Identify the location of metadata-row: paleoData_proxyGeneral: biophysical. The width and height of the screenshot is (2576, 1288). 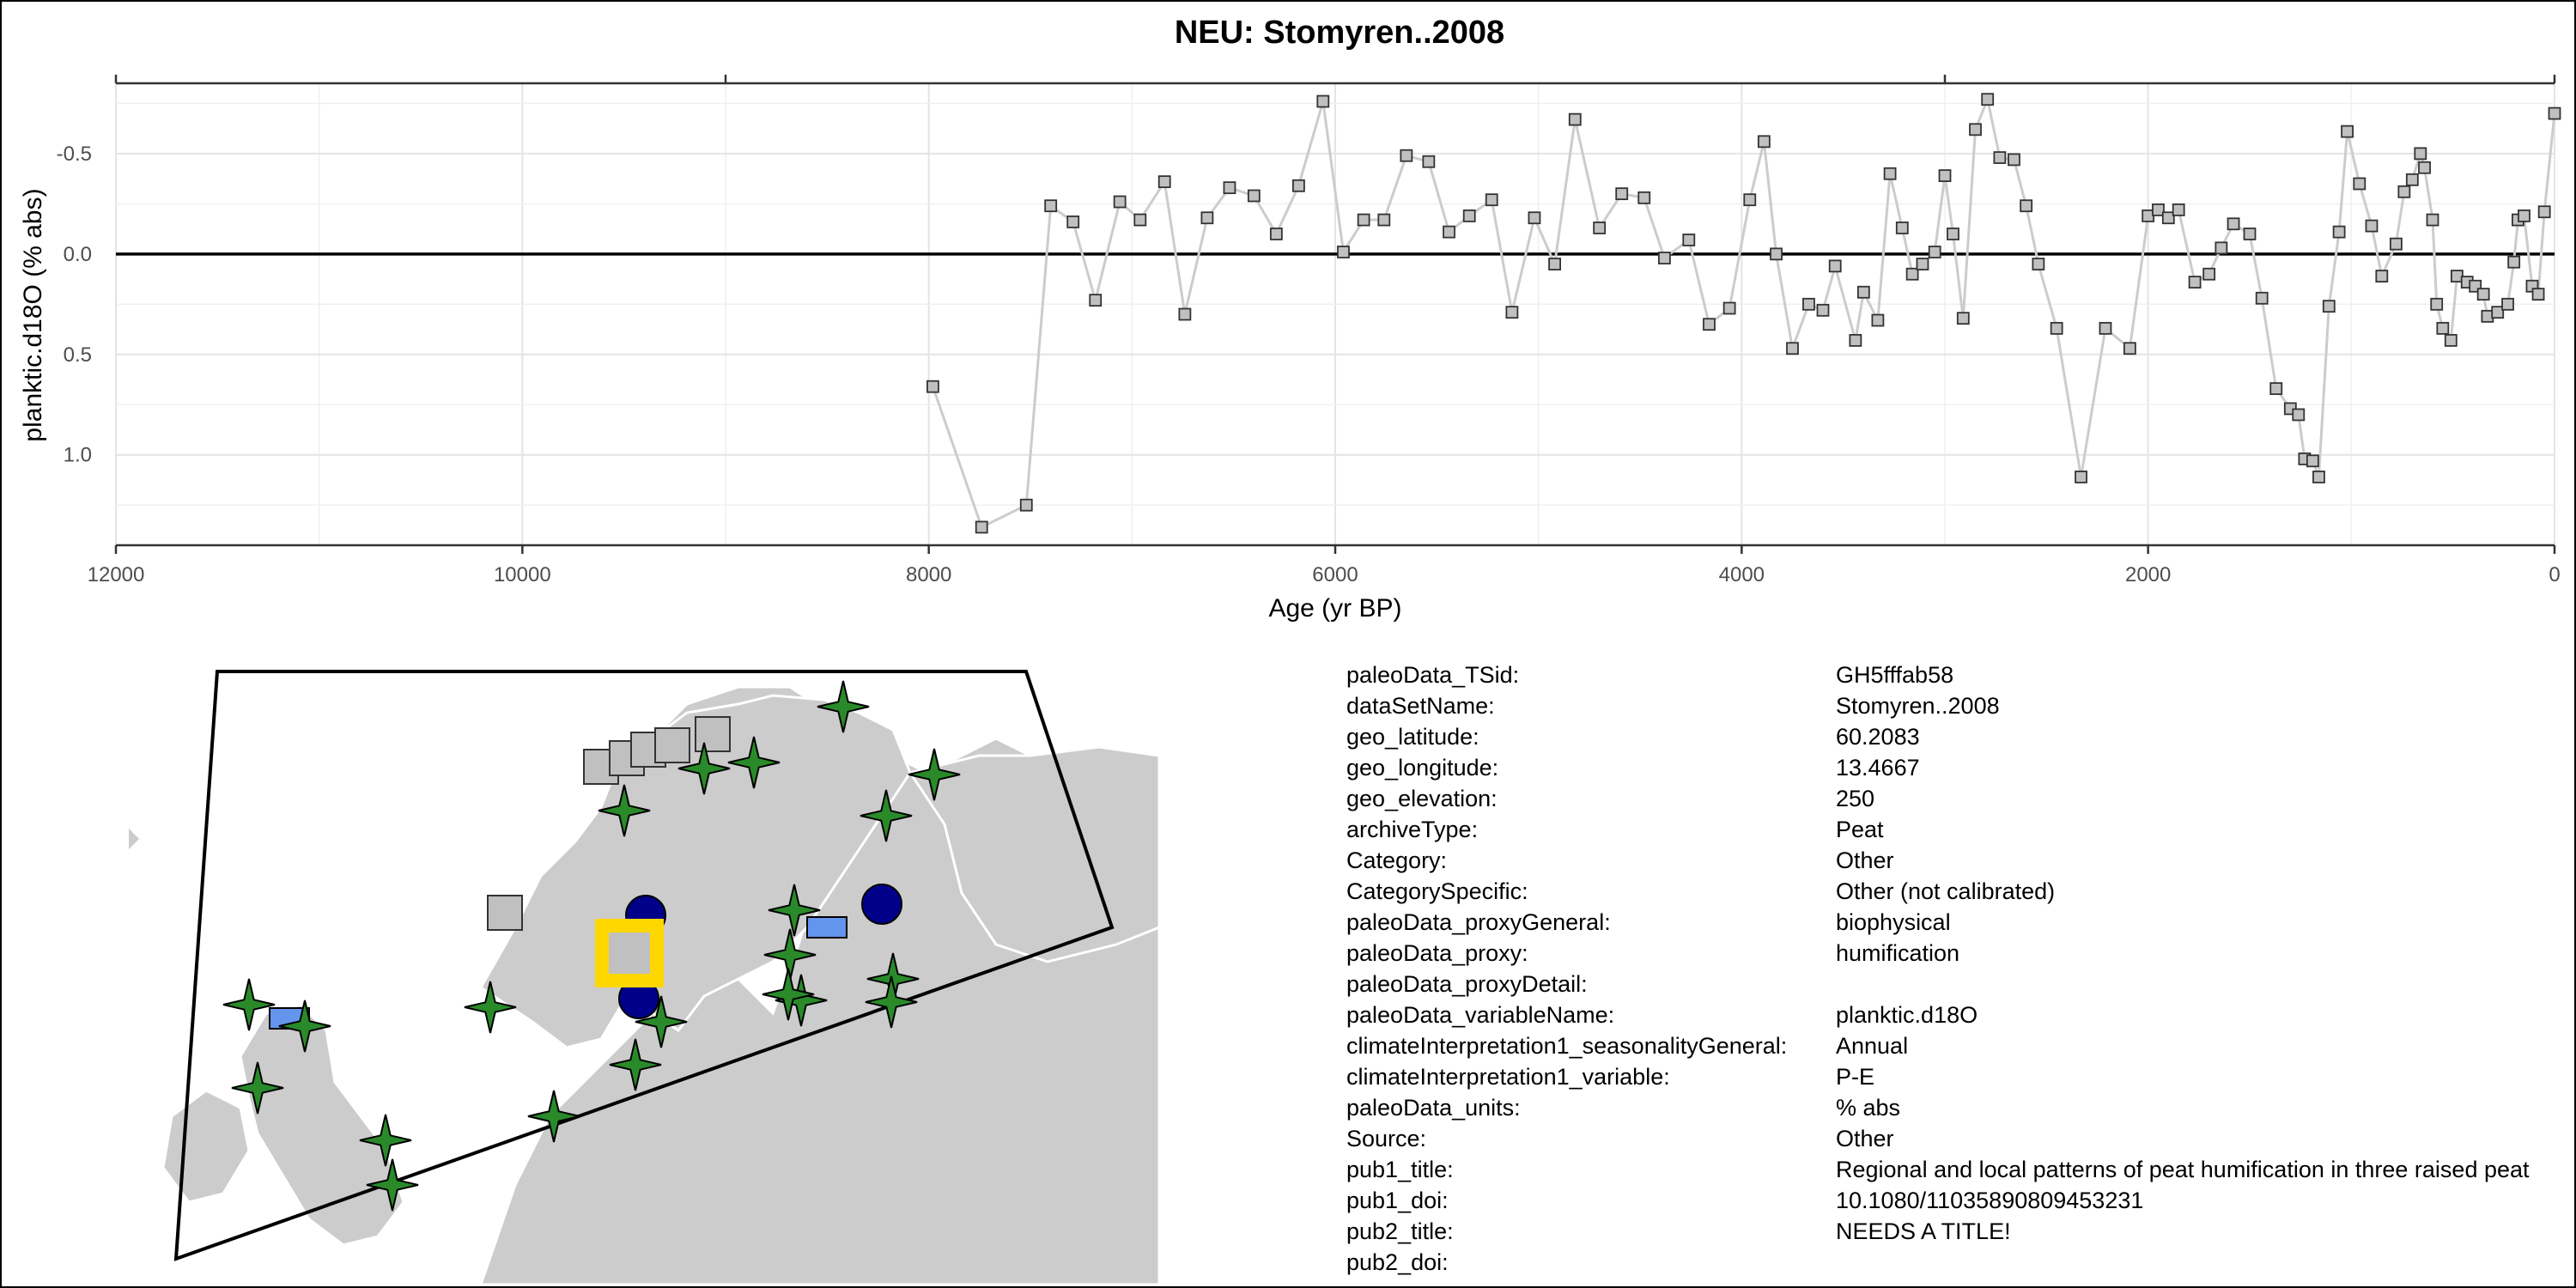
(1956, 922).